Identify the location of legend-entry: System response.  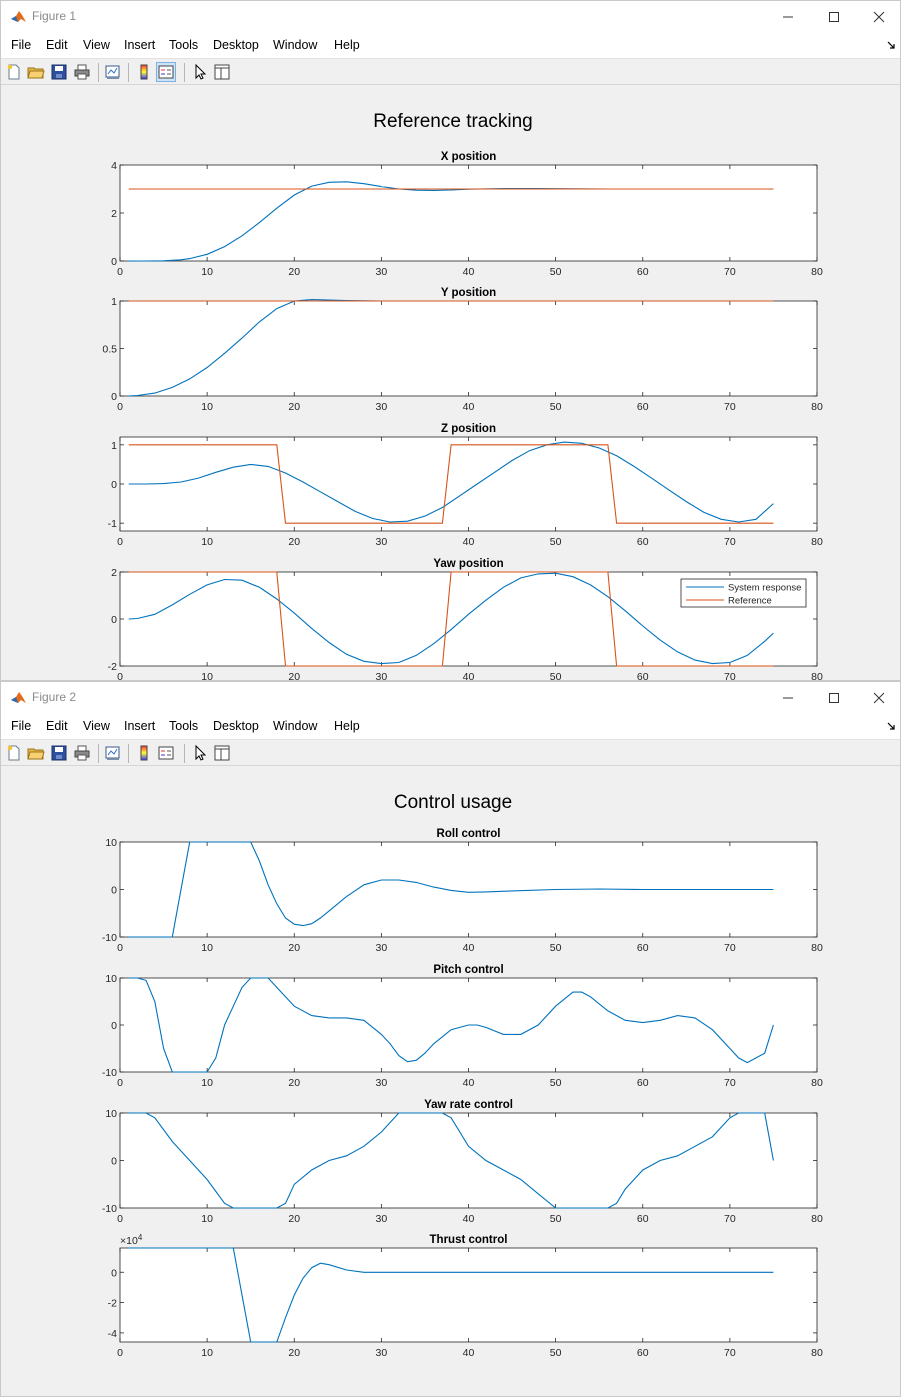
(764, 588).